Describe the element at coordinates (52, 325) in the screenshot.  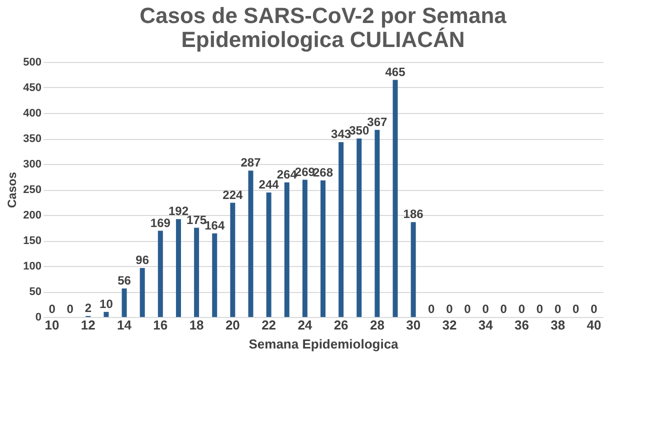
I see `x-tick-label: 10` at that location.